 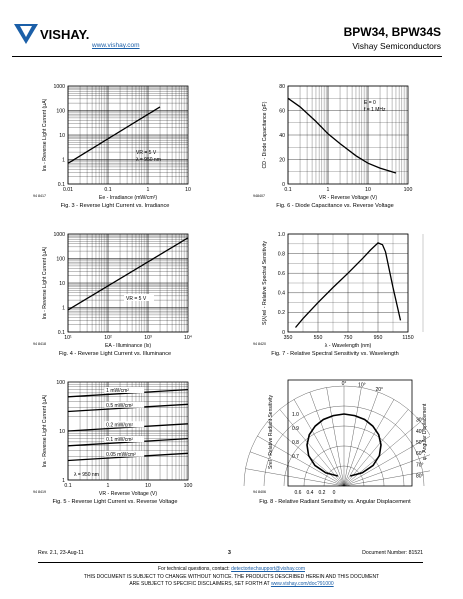 What do you see at coordinates (379, 390) in the screenshot?
I see `angle-label: 20°` at bounding box center [379, 390].